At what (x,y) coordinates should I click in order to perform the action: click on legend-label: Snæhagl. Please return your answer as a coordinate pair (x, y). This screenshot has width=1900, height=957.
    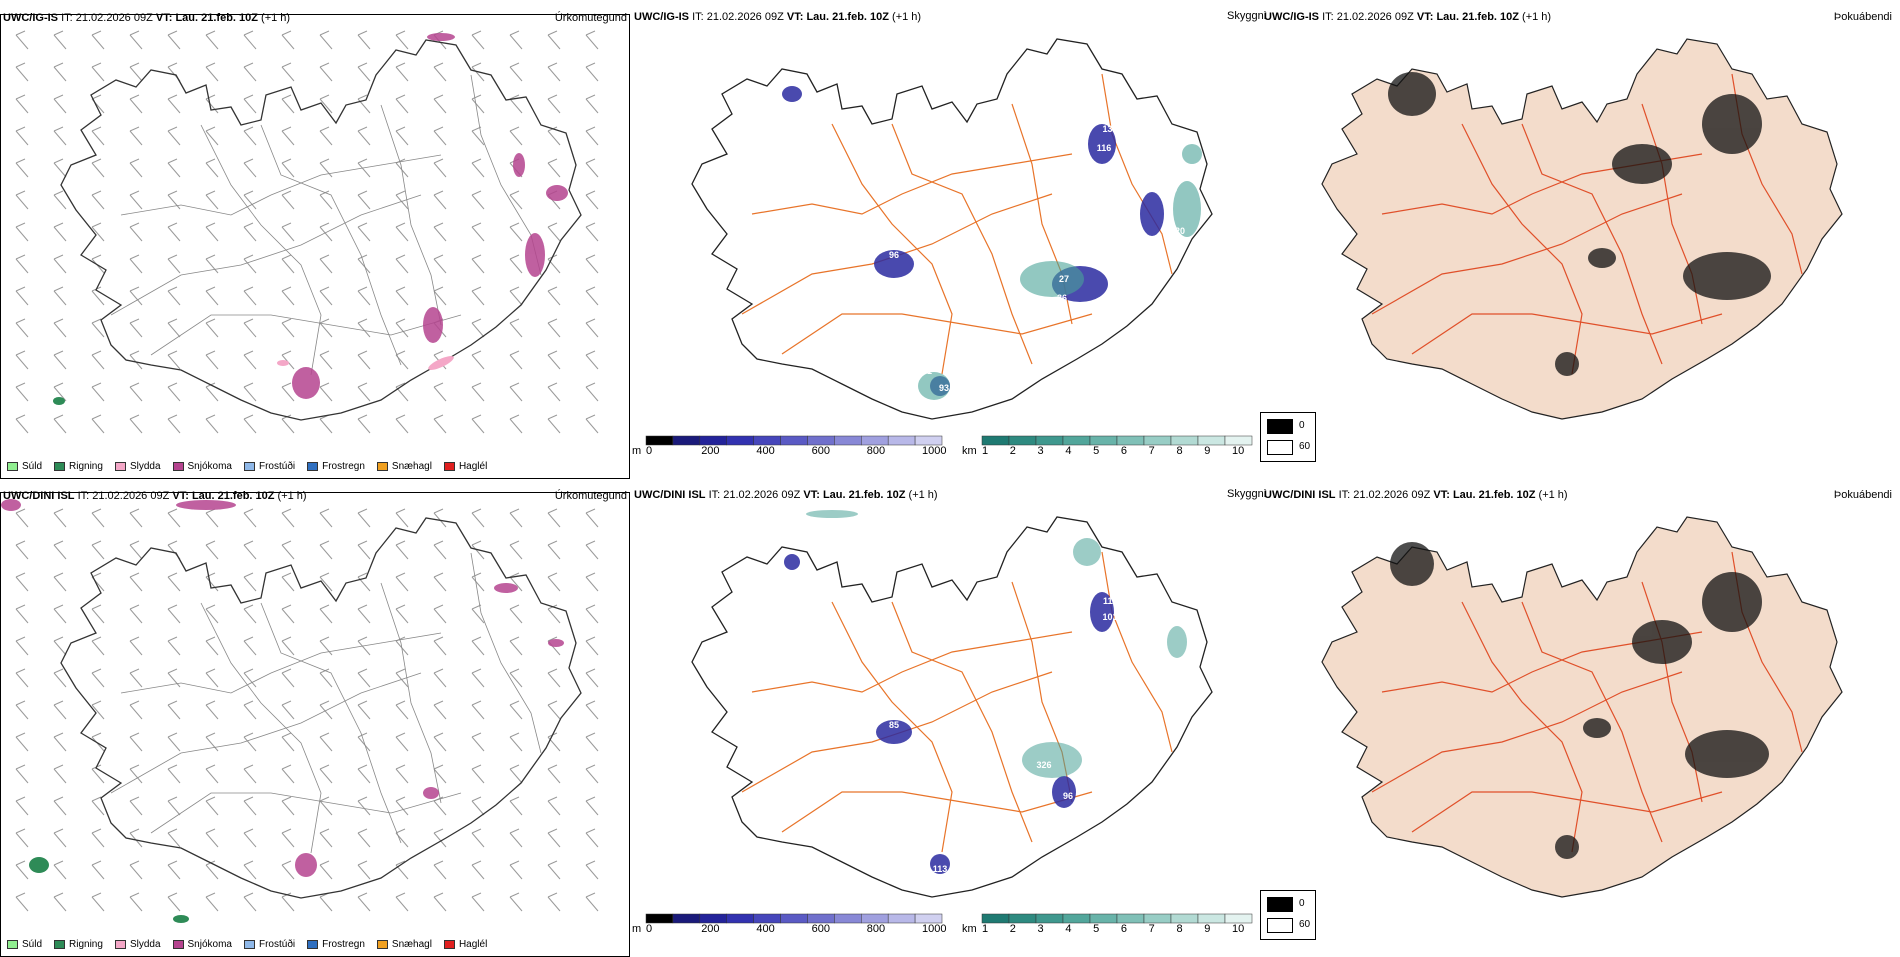
    Looking at the image, I should click on (411, 944).